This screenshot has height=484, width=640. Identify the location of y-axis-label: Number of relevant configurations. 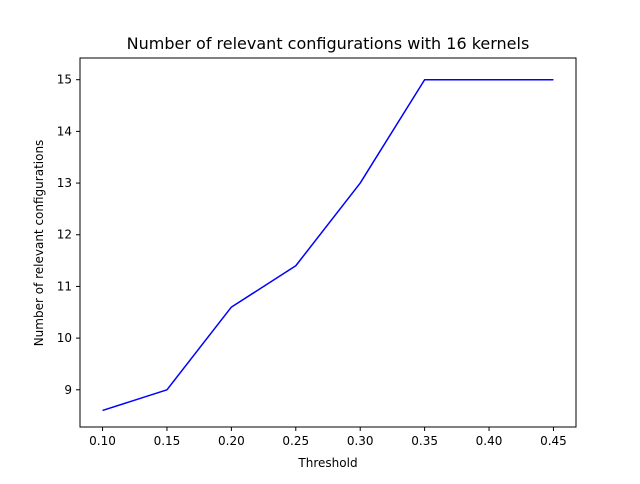
(39, 243).